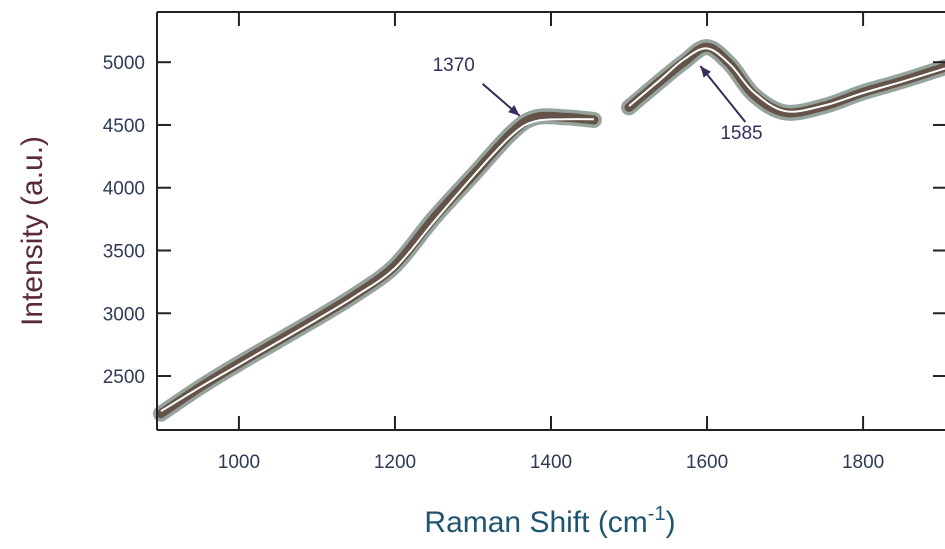  Describe the element at coordinates (124, 189) in the screenshot. I see `y-tick-label-4000: 4000` at that location.